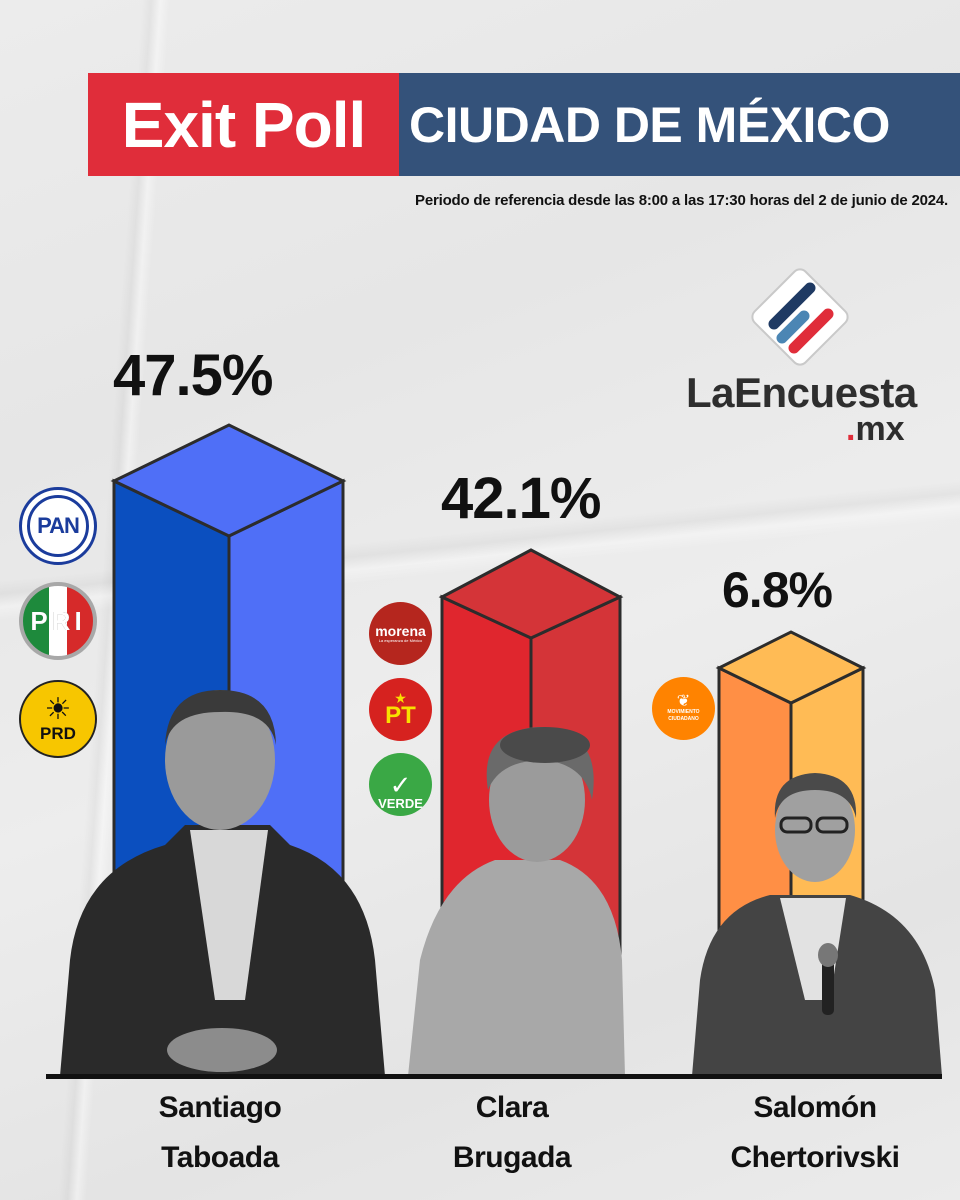 This screenshot has height=1200, width=960. I want to click on prd-logo-icon: ☀ PRD, so click(58, 719).